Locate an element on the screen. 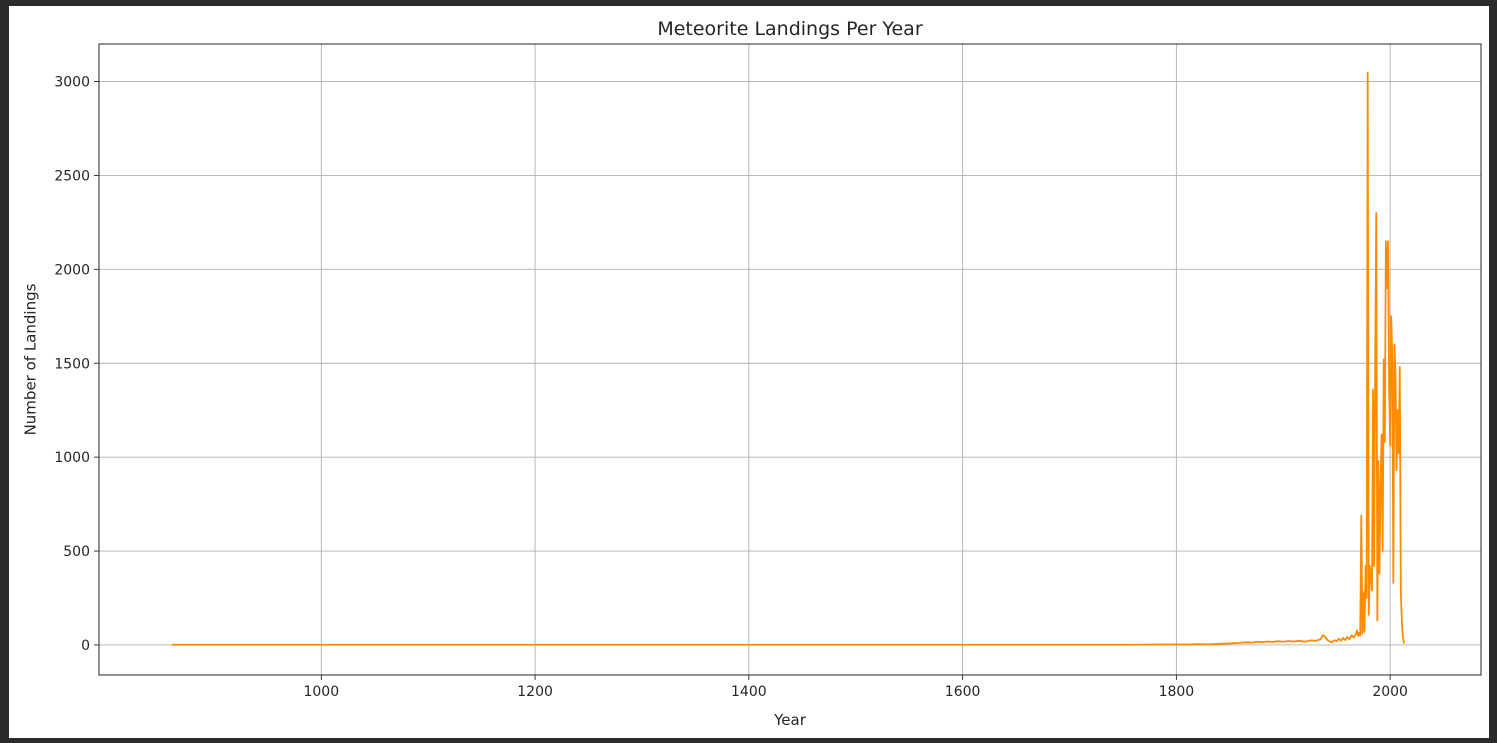  x-tick-label: 1000 is located at coordinates (321, 692).